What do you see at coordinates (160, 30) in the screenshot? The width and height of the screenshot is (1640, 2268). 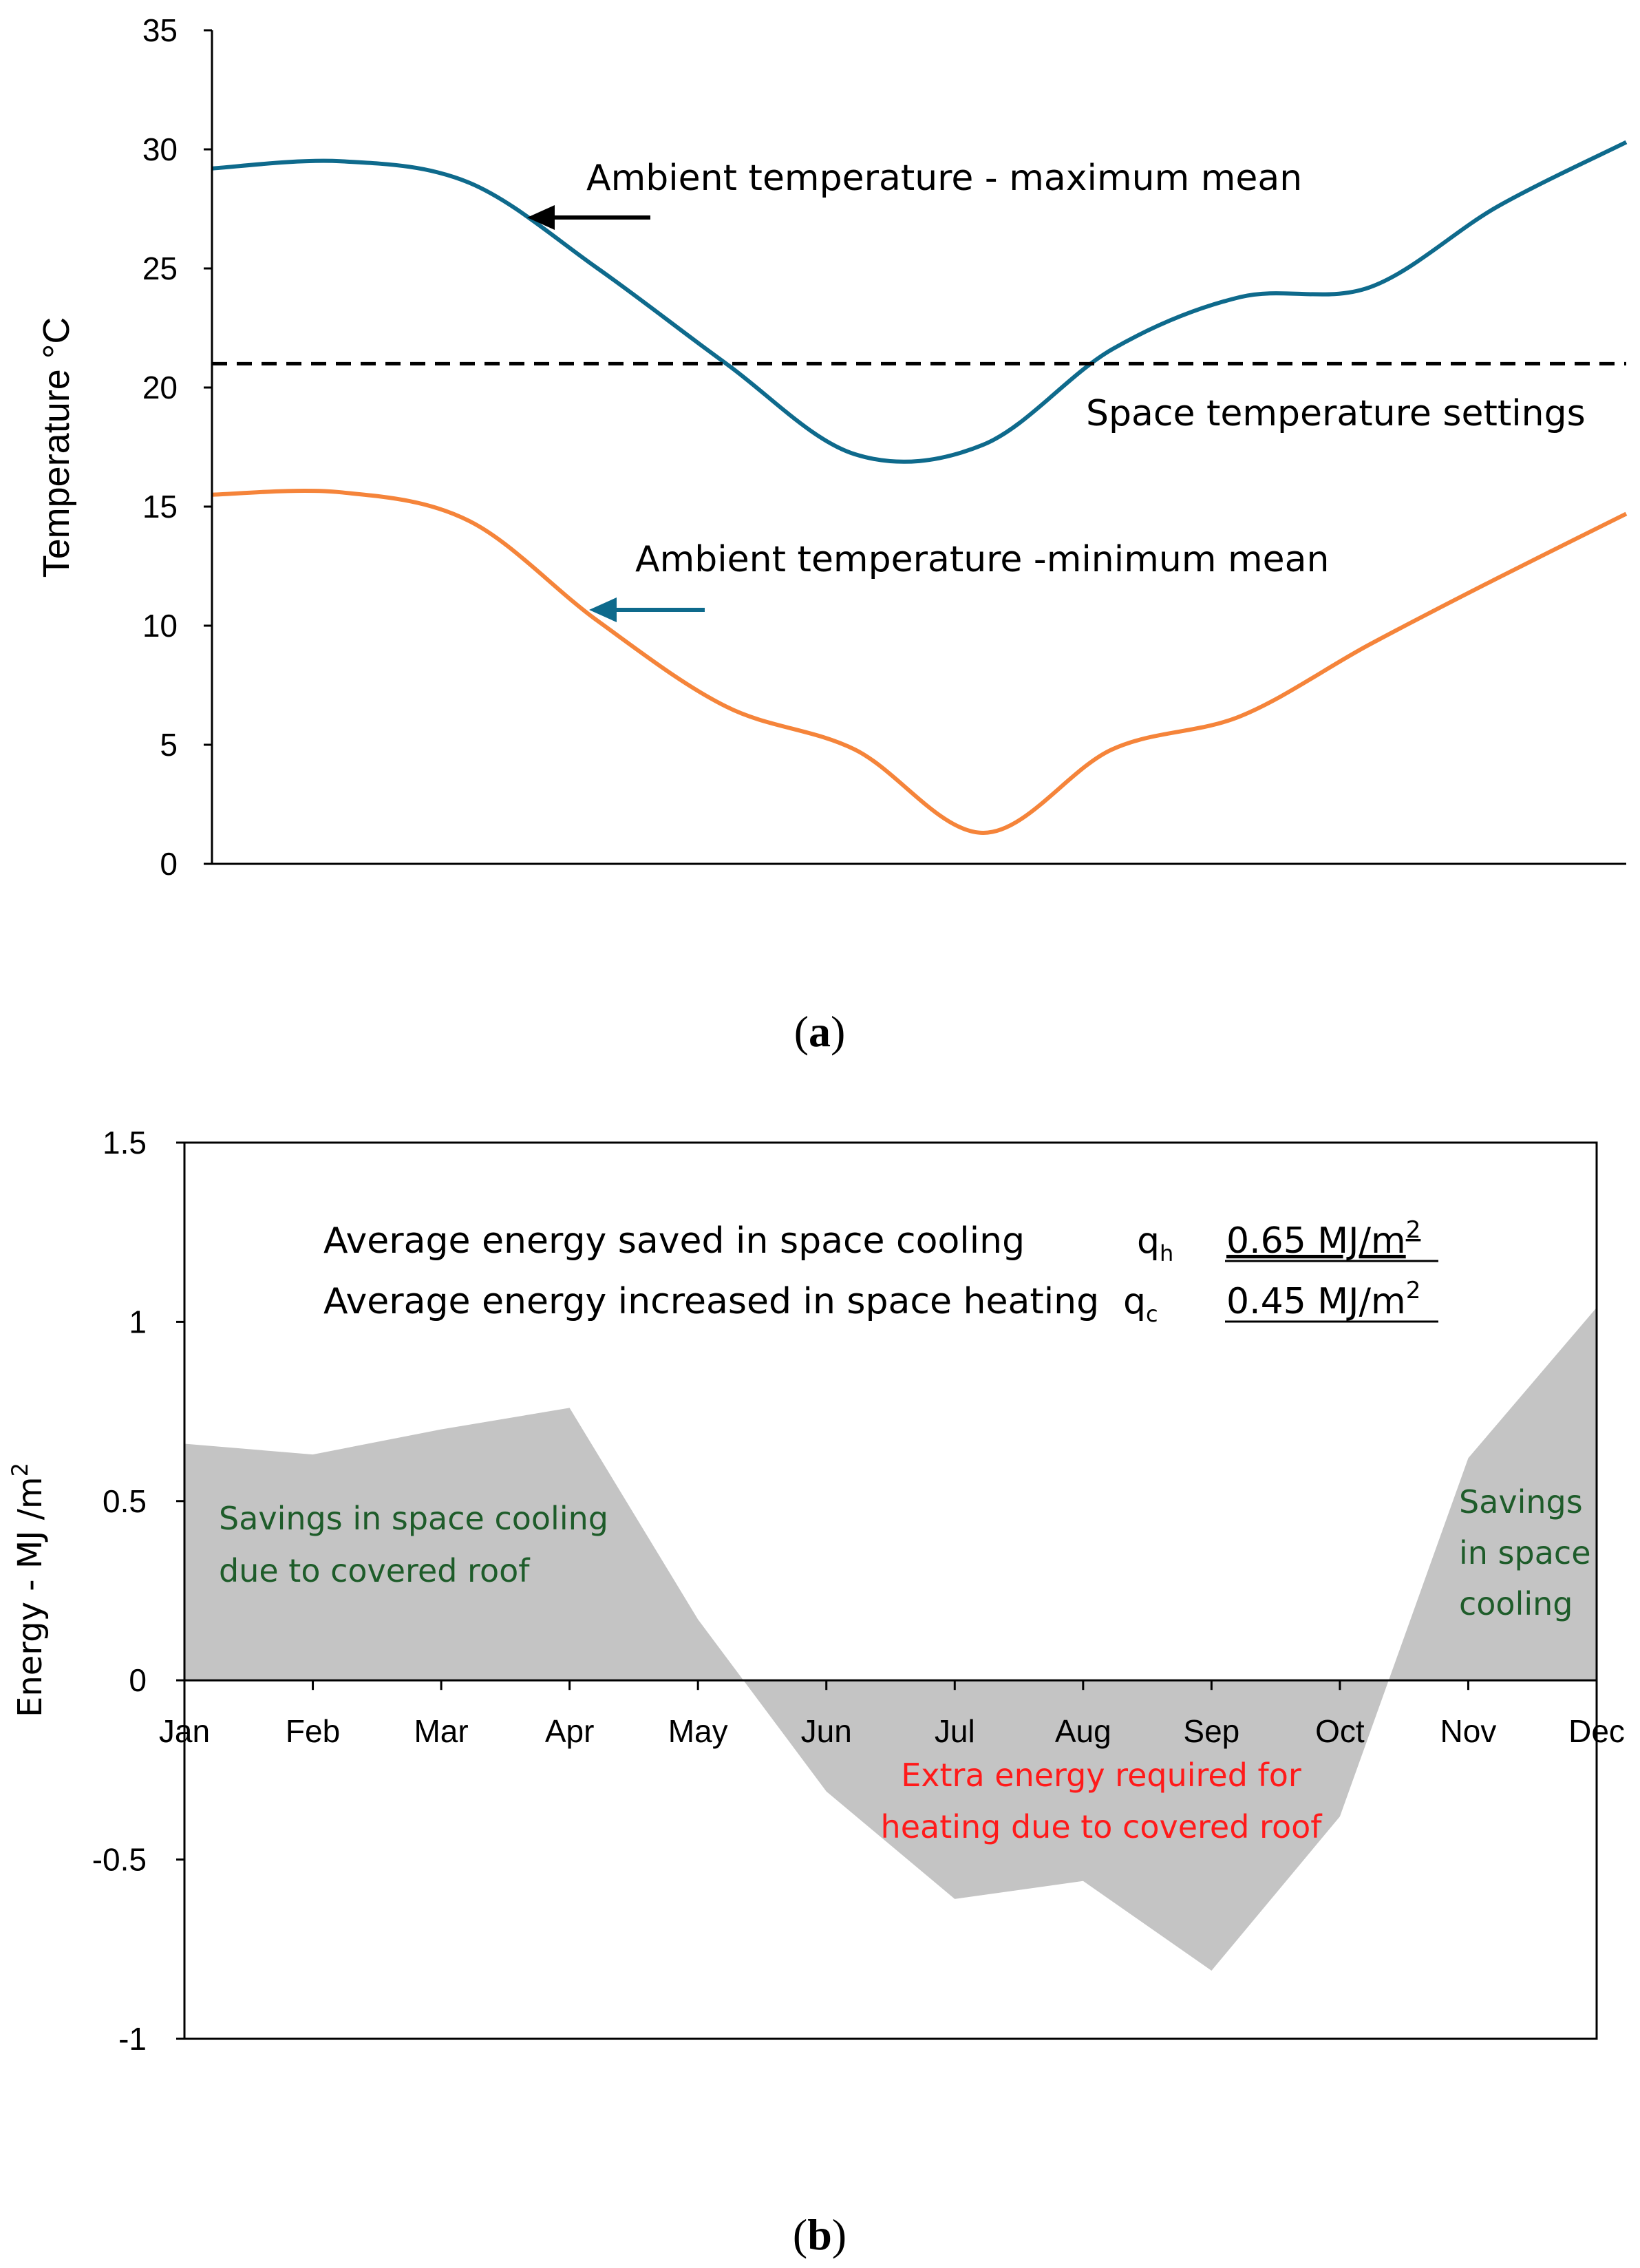 I see `y-tick-label: 35` at bounding box center [160, 30].